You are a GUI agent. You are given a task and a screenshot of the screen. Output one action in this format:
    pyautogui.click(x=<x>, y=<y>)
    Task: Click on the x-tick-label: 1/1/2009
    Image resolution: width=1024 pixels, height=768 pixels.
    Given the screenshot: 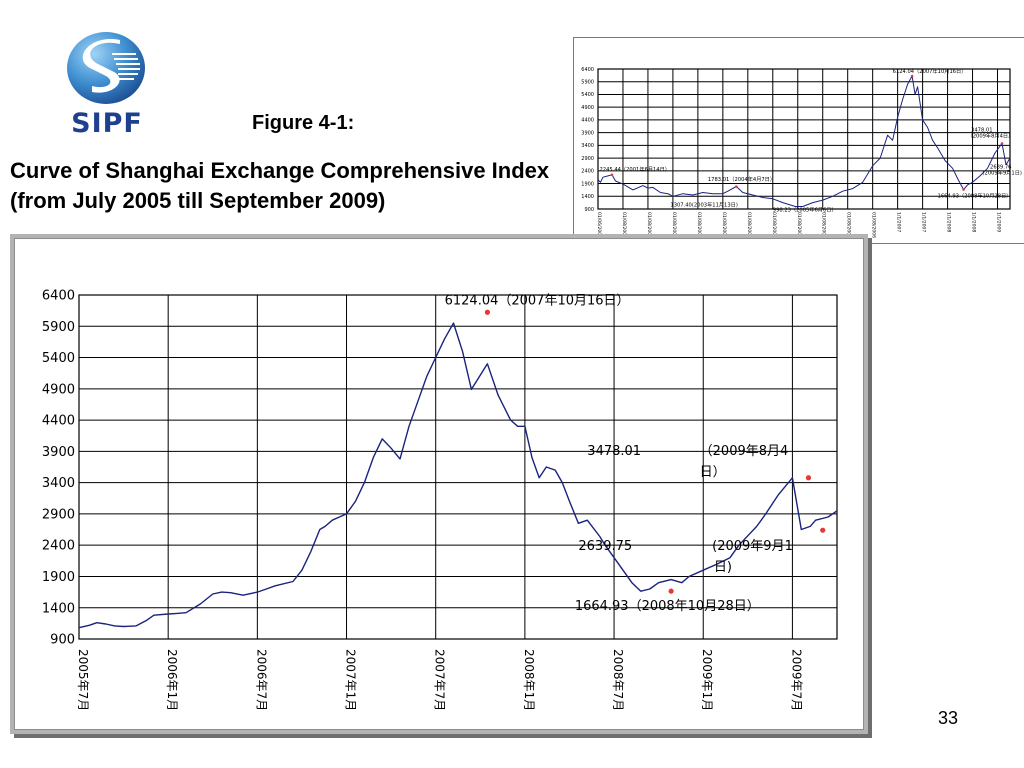 What is the action you would take?
    pyautogui.click(x=999, y=222)
    